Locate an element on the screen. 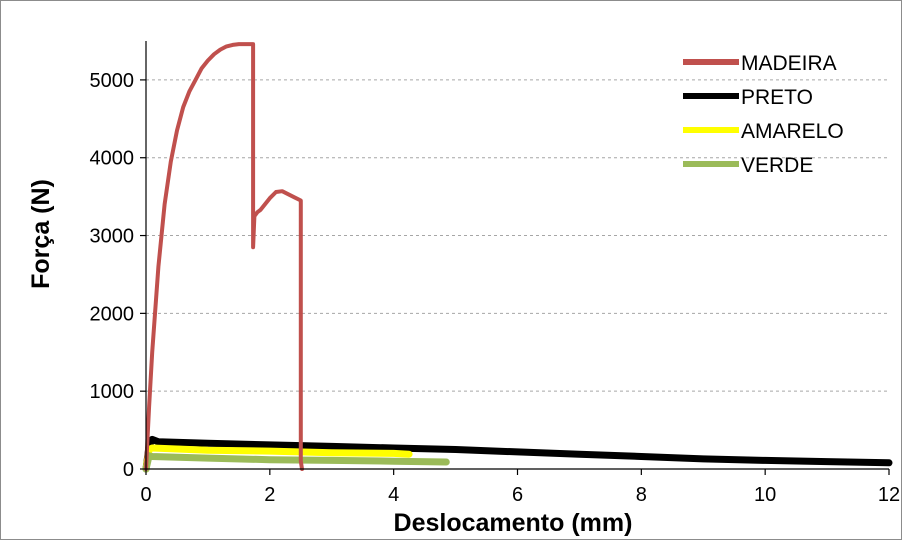 This screenshot has width=902, height=541. legend-label-3: VERDE is located at coordinates (777, 165).